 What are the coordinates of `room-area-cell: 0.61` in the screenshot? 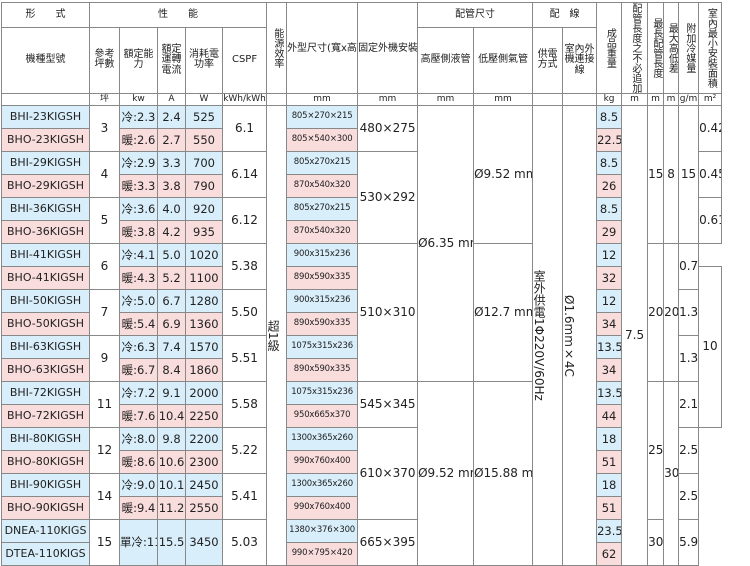 It's located at (710, 220).